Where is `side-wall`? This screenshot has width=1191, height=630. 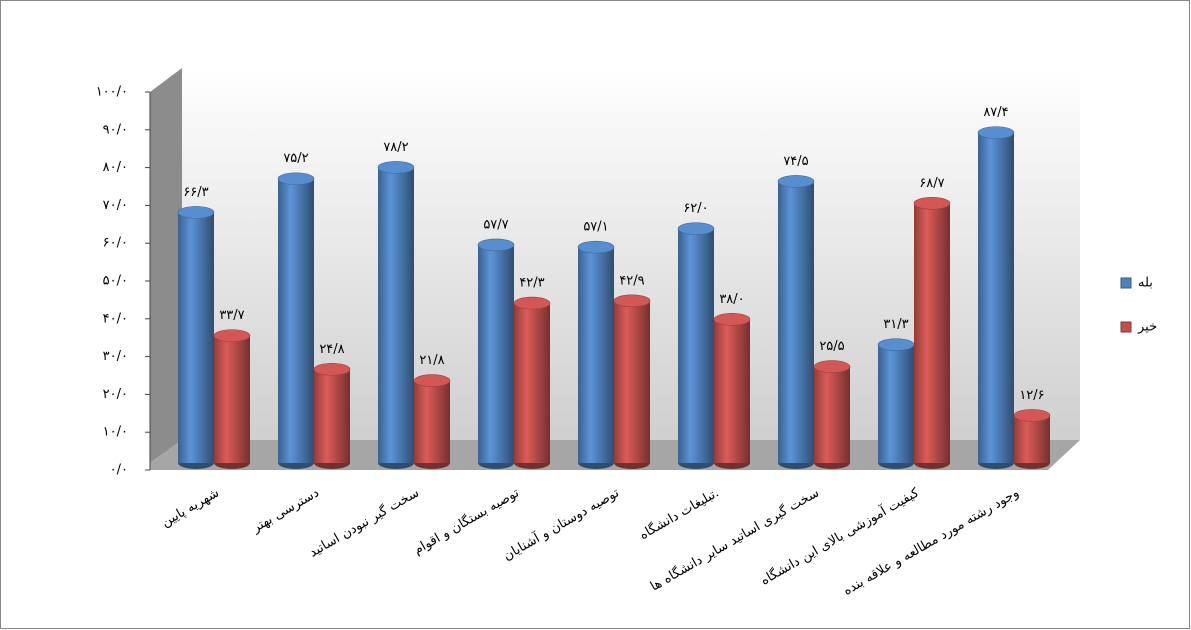 side-wall is located at coordinates (166, 265).